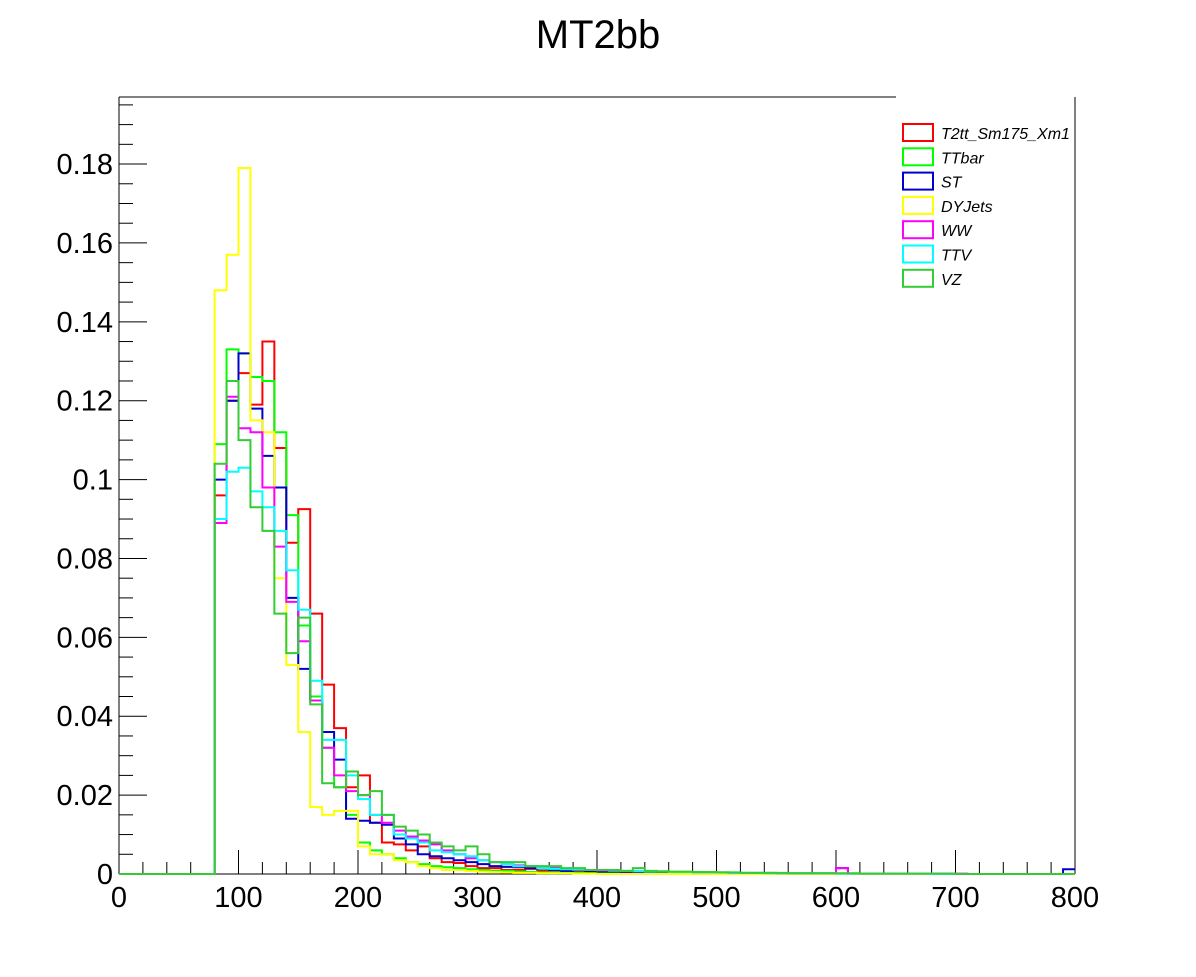 Image resolution: width=1196 pixels, height=977 pixels. I want to click on y-tick-label: 0.1, so click(93, 481).